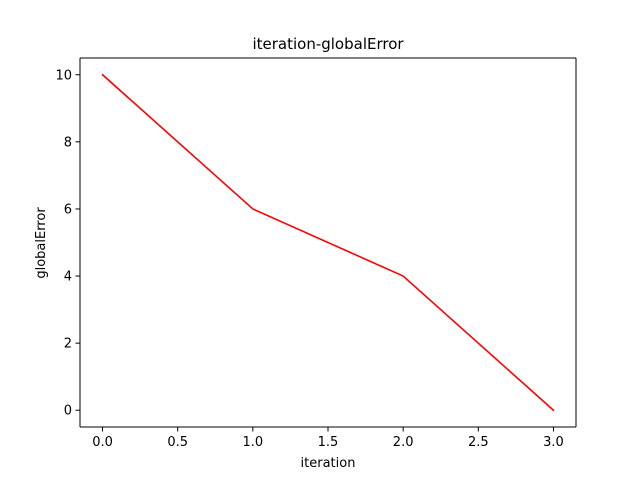 Image resolution: width=640 pixels, height=484 pixels. Describe the element at coordinates (328, 44) in the screenshot. I see `chart-title: iteration-globalError` at that location.